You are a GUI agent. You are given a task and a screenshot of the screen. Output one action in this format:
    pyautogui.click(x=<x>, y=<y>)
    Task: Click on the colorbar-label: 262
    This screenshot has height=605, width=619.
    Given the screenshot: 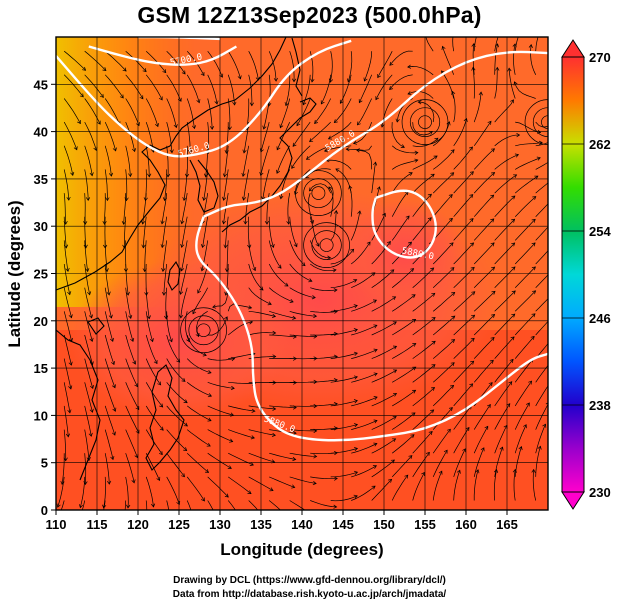 What is the action you would take?
    pyautogui.click(x=600, y=144)
    